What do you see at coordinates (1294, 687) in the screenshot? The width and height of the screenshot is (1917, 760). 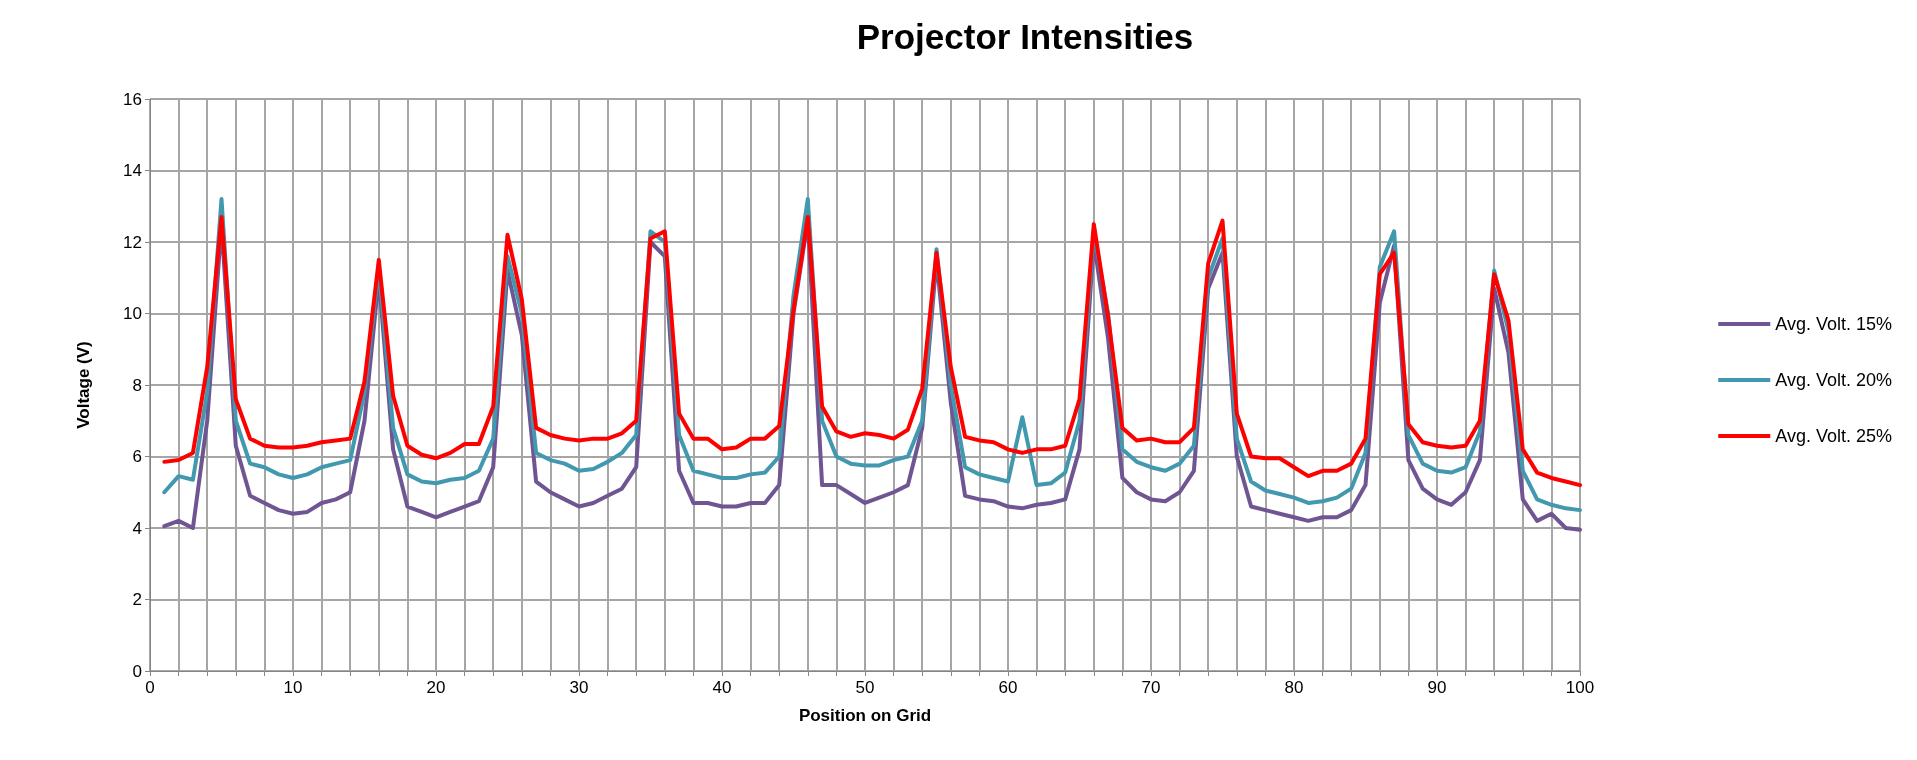 I see `x-tick-label: 80` at bounding box center [1294, 687].